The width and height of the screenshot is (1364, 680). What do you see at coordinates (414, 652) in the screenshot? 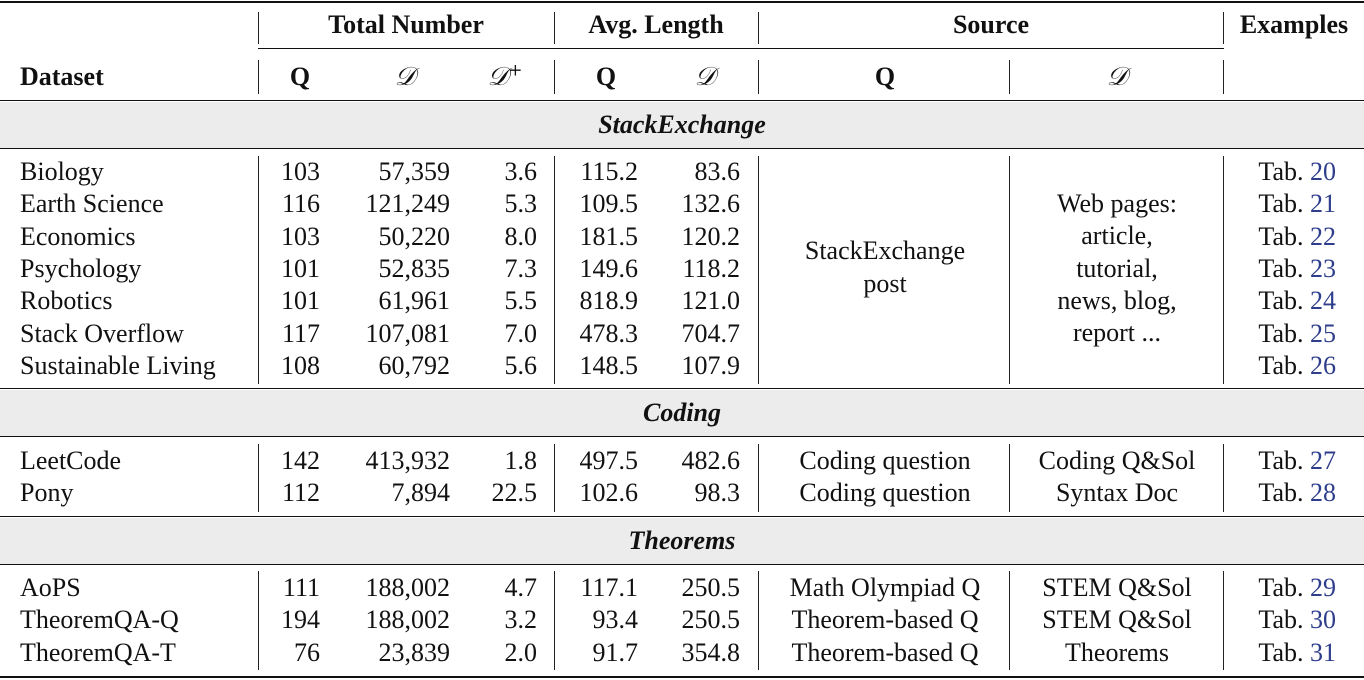
I see `cell-total-d: 23,839` at bounding box center [414, 652].